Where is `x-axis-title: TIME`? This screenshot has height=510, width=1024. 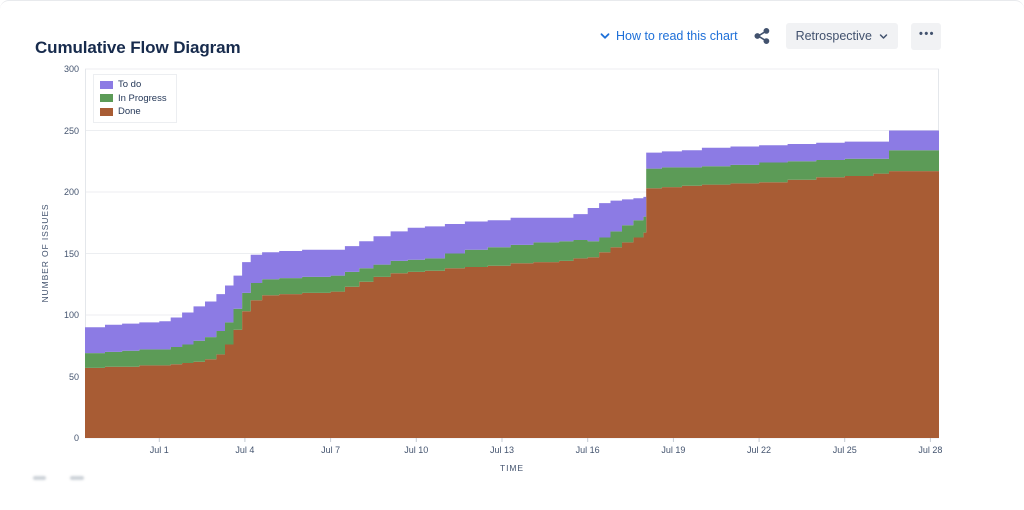 x-axis-title: TIME is located at coordinates (512, 468).